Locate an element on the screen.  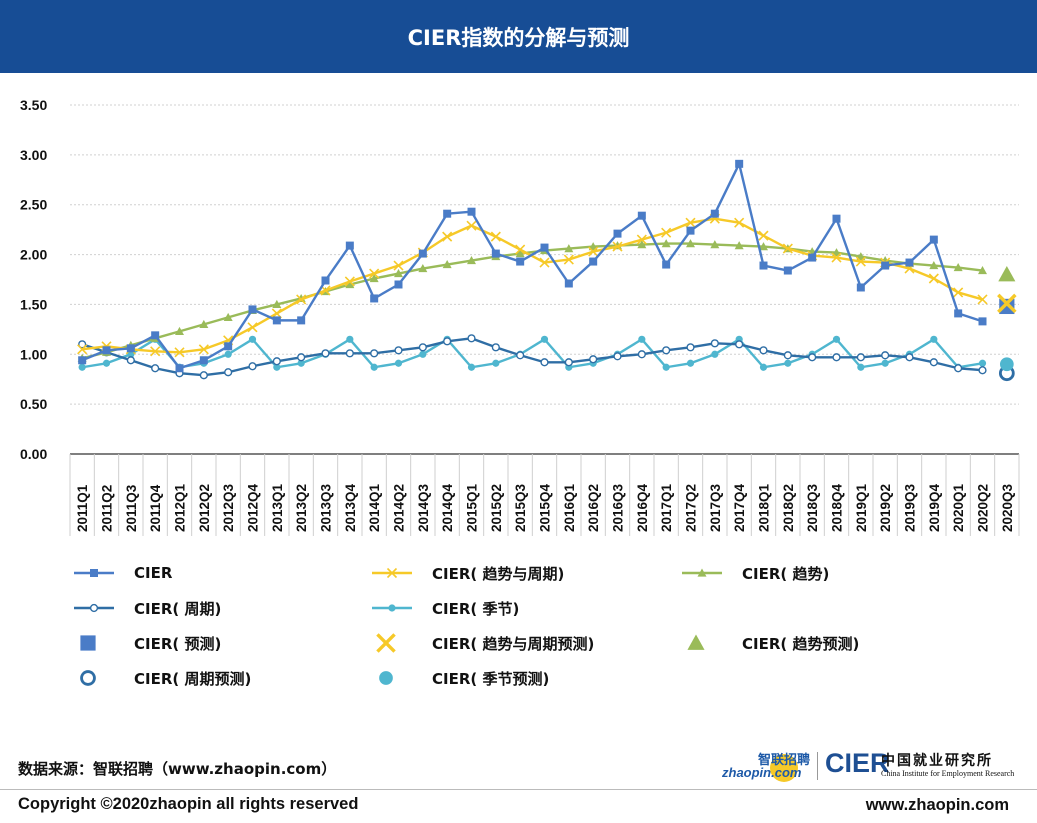
x-tick-label: 2012Q2 is located at coordinates (204, 508).